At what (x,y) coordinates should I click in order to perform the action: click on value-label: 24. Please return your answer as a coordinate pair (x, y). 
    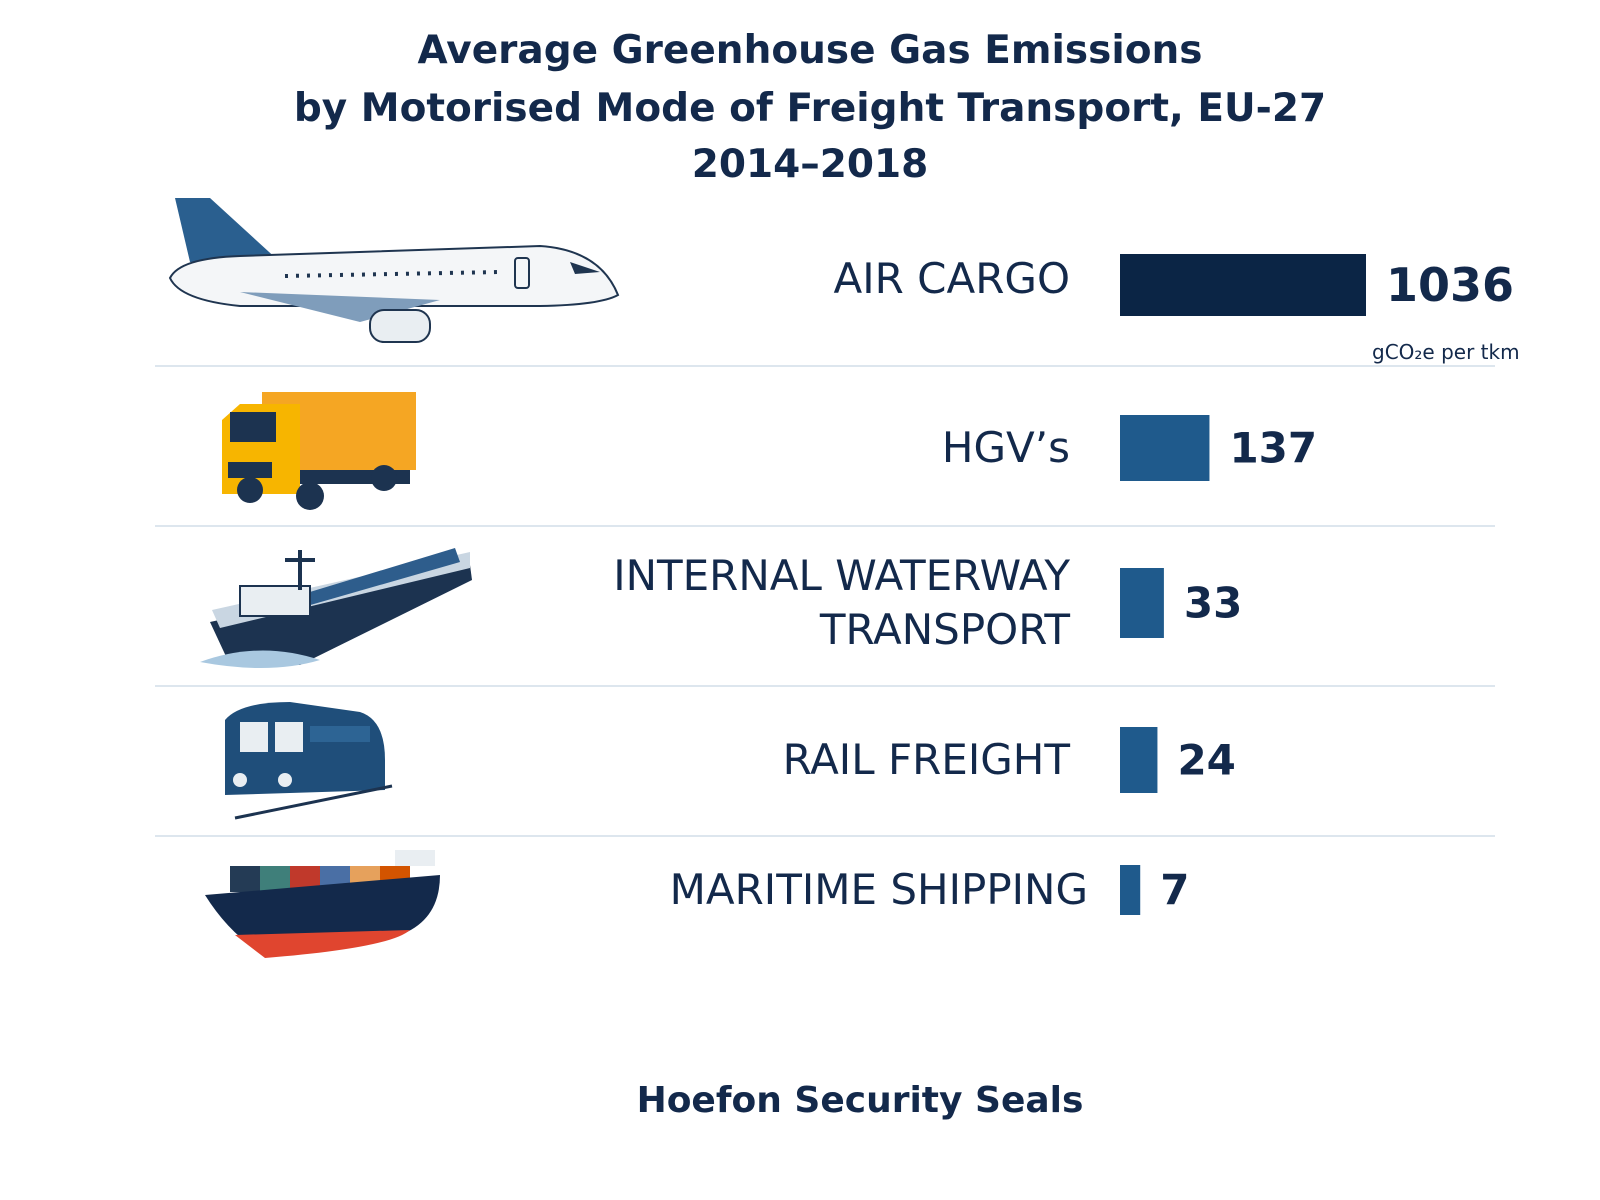
    Looking at the image, I should click on (1206, 760).